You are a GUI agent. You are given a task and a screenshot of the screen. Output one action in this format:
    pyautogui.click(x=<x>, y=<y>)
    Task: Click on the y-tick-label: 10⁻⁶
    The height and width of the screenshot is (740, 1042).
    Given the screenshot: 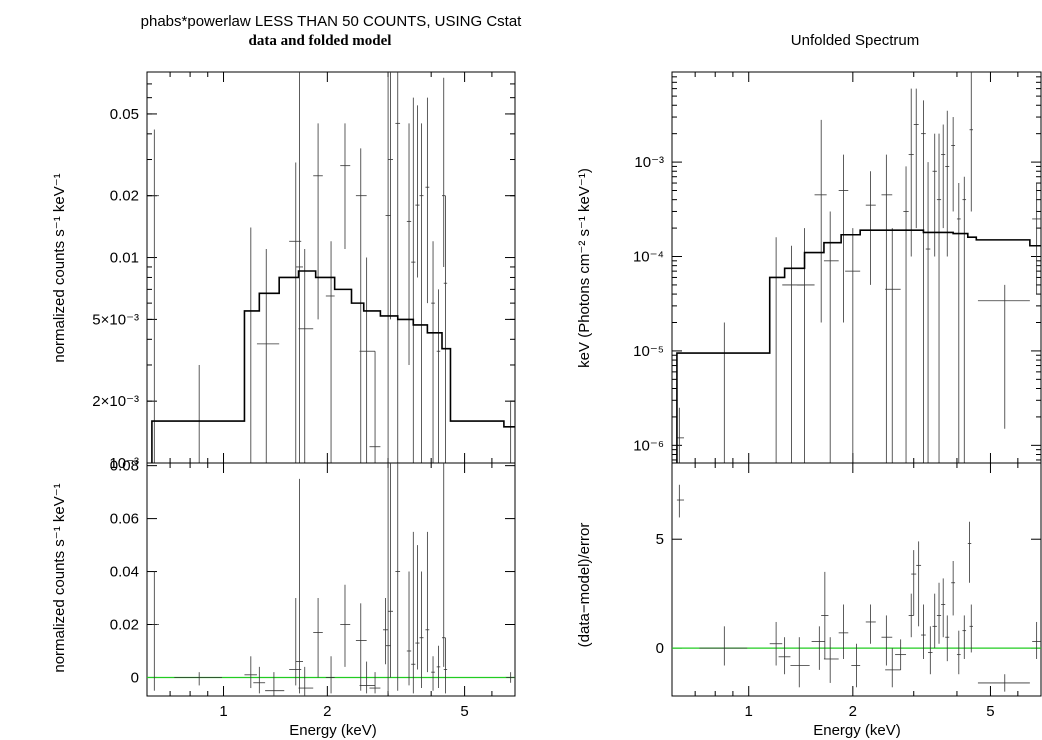 What is the action you would take?
    pyautogui.click(x=648, y=445)
    